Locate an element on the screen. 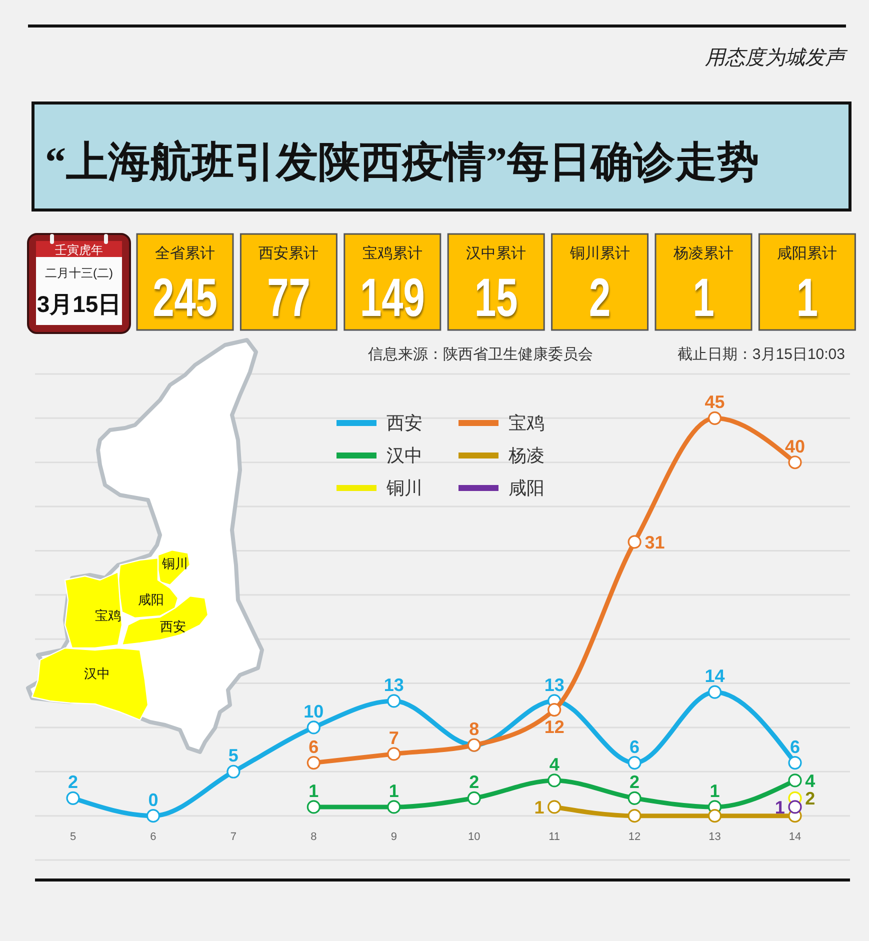 This screenshot has width=869, height=941. category-label: 汉中 is located at coordinates (97, 673).